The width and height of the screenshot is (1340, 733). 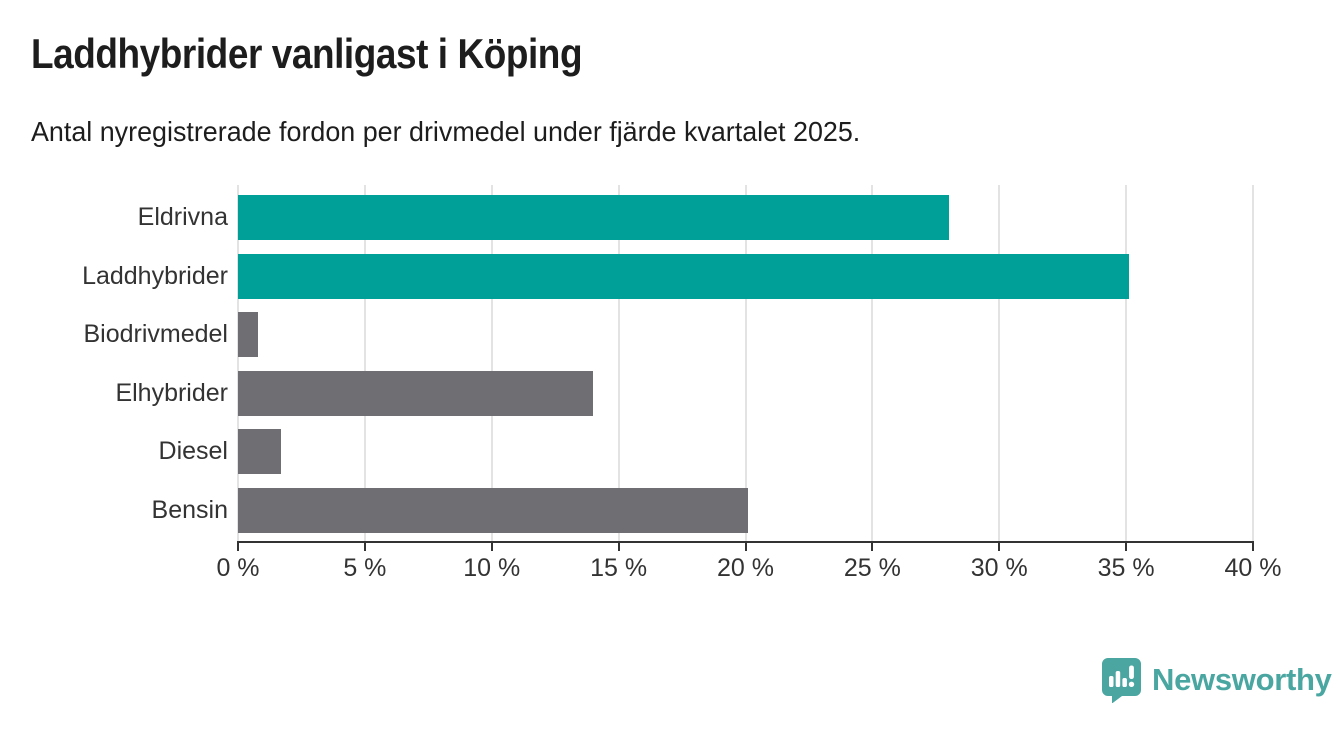 What do you see at coordinates (492, 568) in the screenshot?
I see `axis-tick-label: 10 %` at bounding box center [492, 568].